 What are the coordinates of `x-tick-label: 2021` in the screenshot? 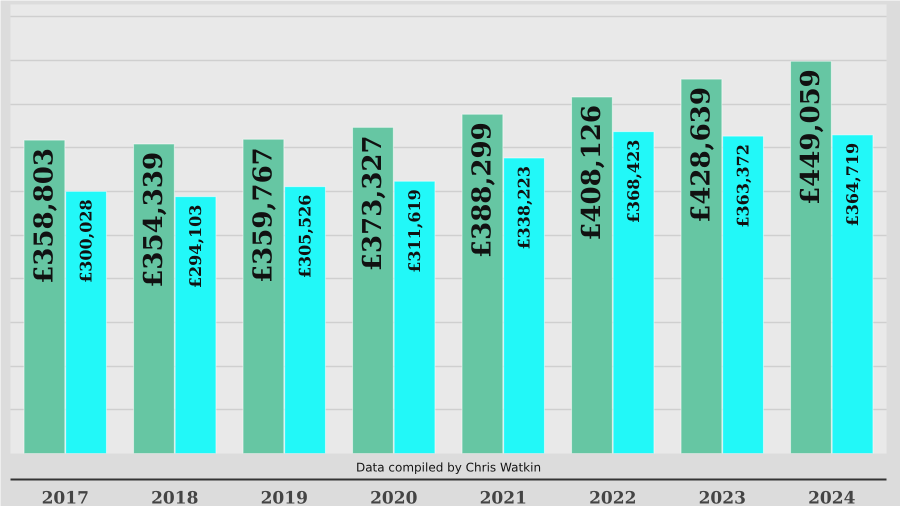 It's located at (503, 497).